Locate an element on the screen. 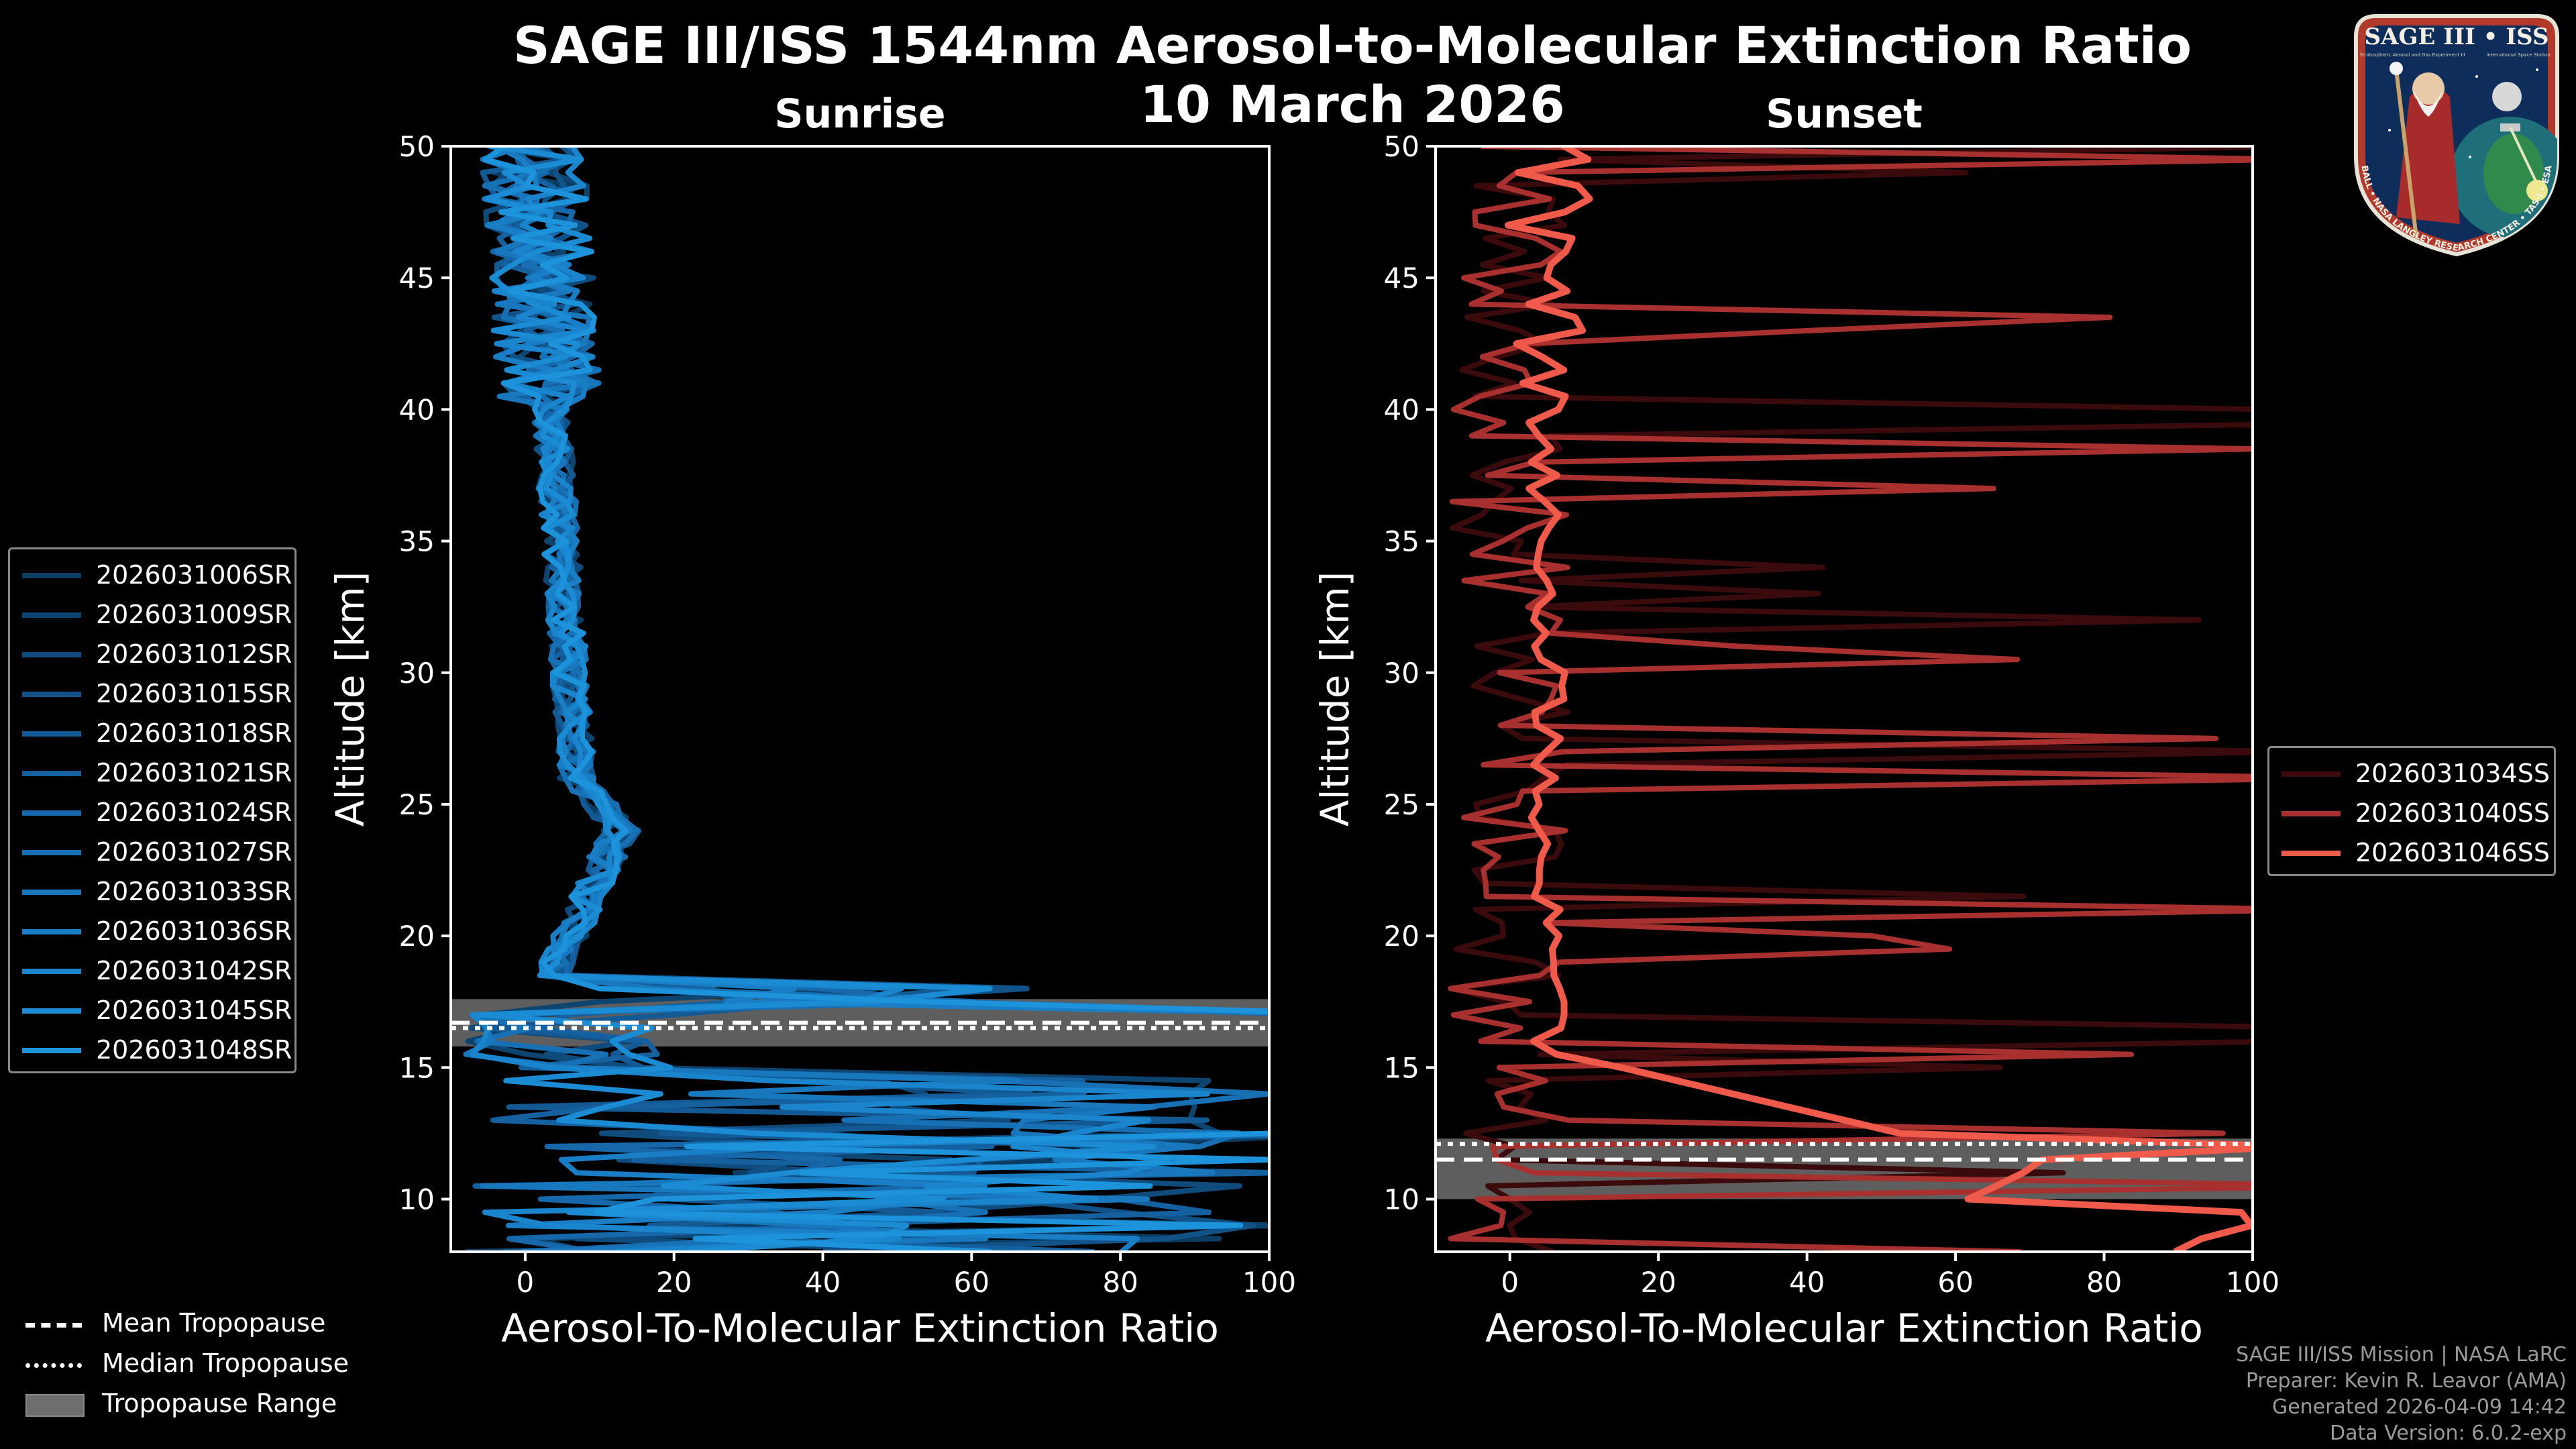  legend-entry-2026031034SS: 2026031034SS is located at coordinates (2411, 772).